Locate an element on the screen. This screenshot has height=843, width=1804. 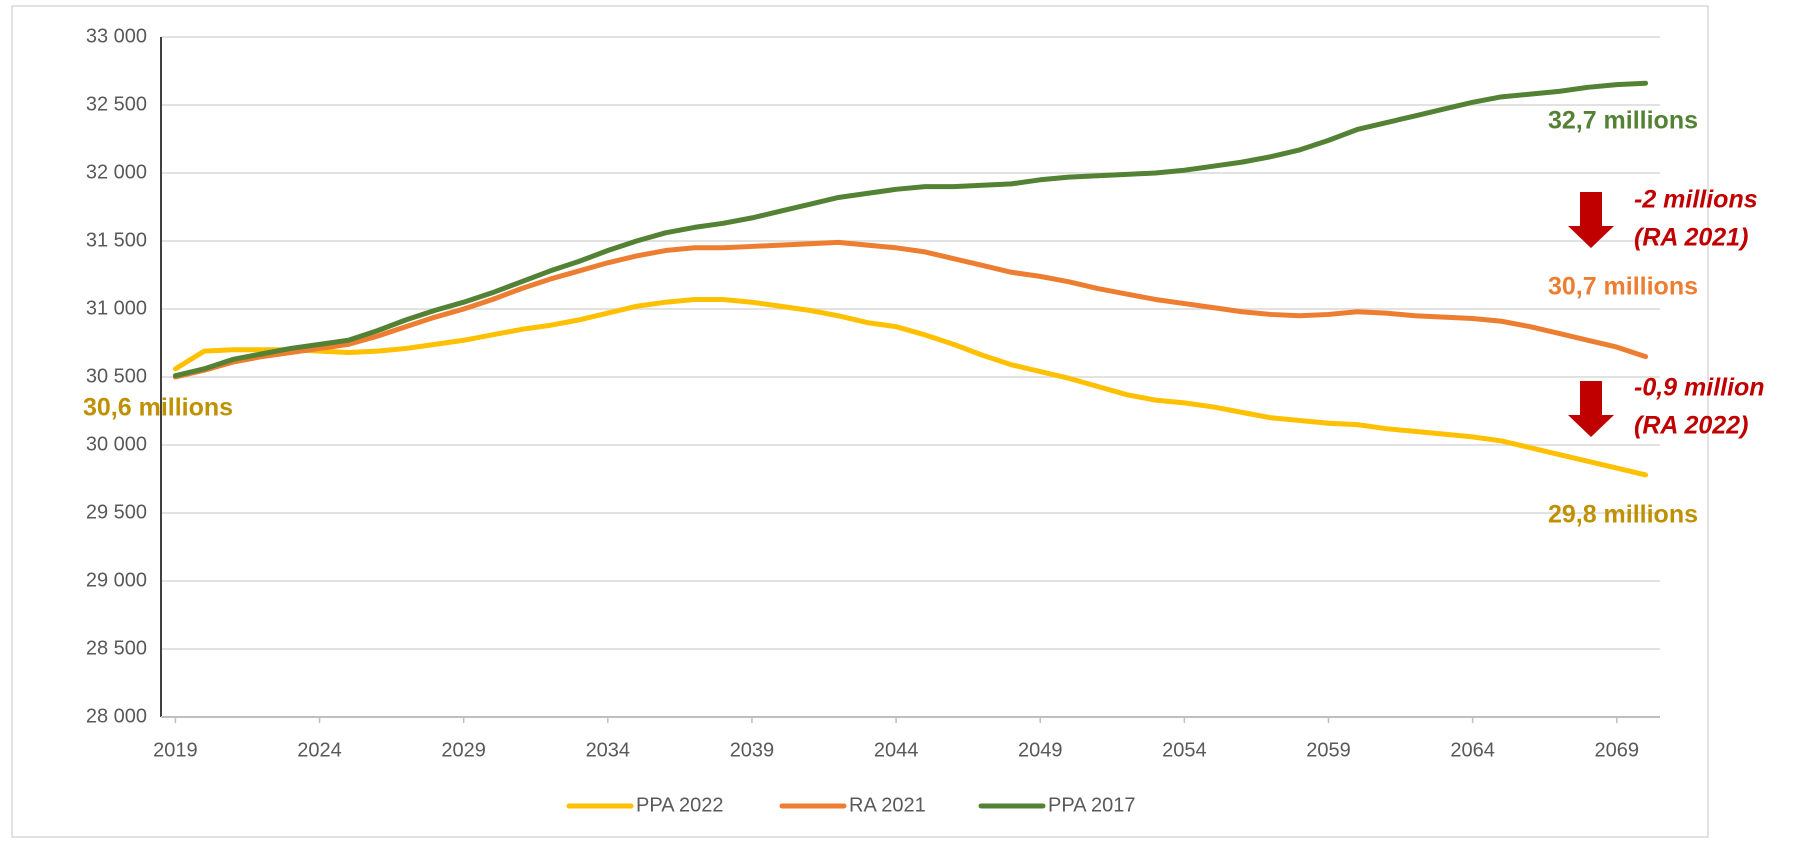
legend-label: PPA 2022 is located at coordinates (679, 805).